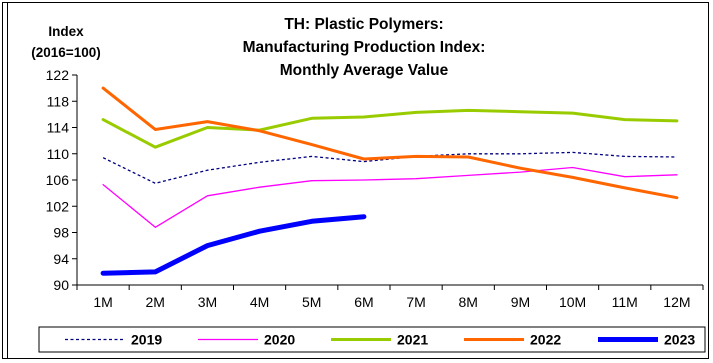 The image size is (713, 363). I want to click on y-axis-label-line: Index, so click(66, 31).